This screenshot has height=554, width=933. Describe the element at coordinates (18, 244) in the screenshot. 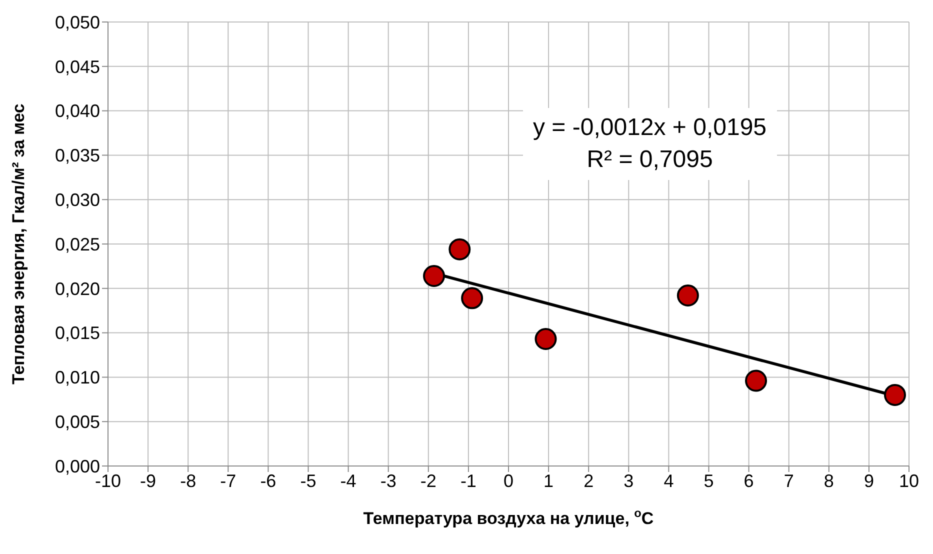

I see `y-axis-title: Тепловая энергия, Гкал/м² за мес` at that location.